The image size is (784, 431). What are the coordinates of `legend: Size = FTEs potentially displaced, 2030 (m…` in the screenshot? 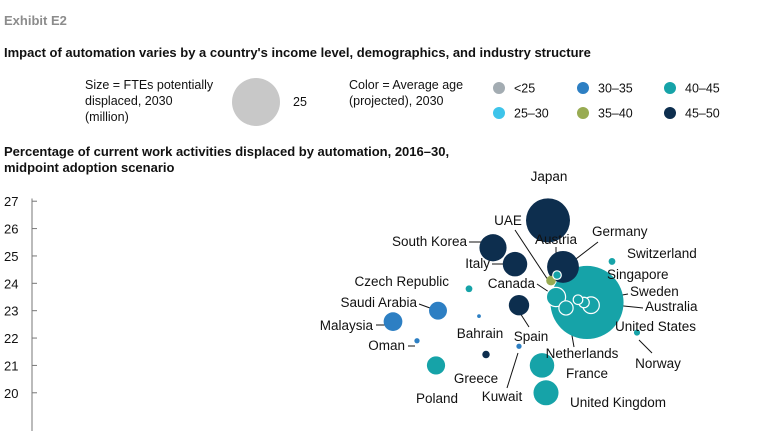 It's located at (402, 102).